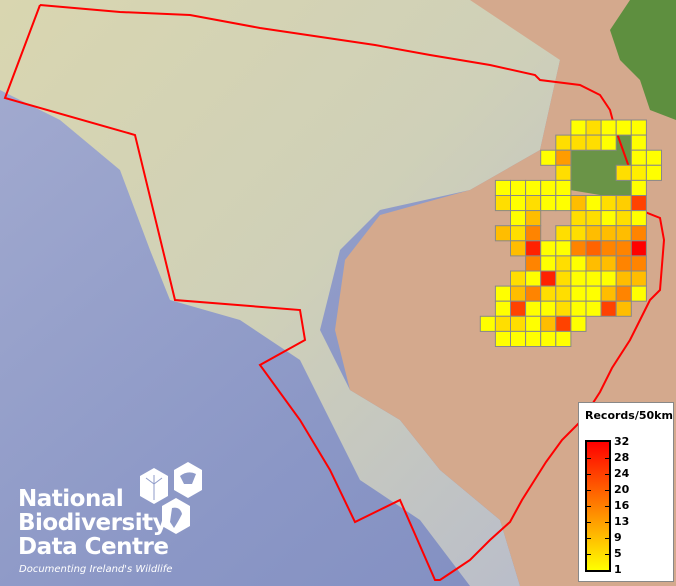 The image size is (676, 586). Describe the element at coordinates (622, 505) in the screenshot. I see `legend-label: 16` at that location.